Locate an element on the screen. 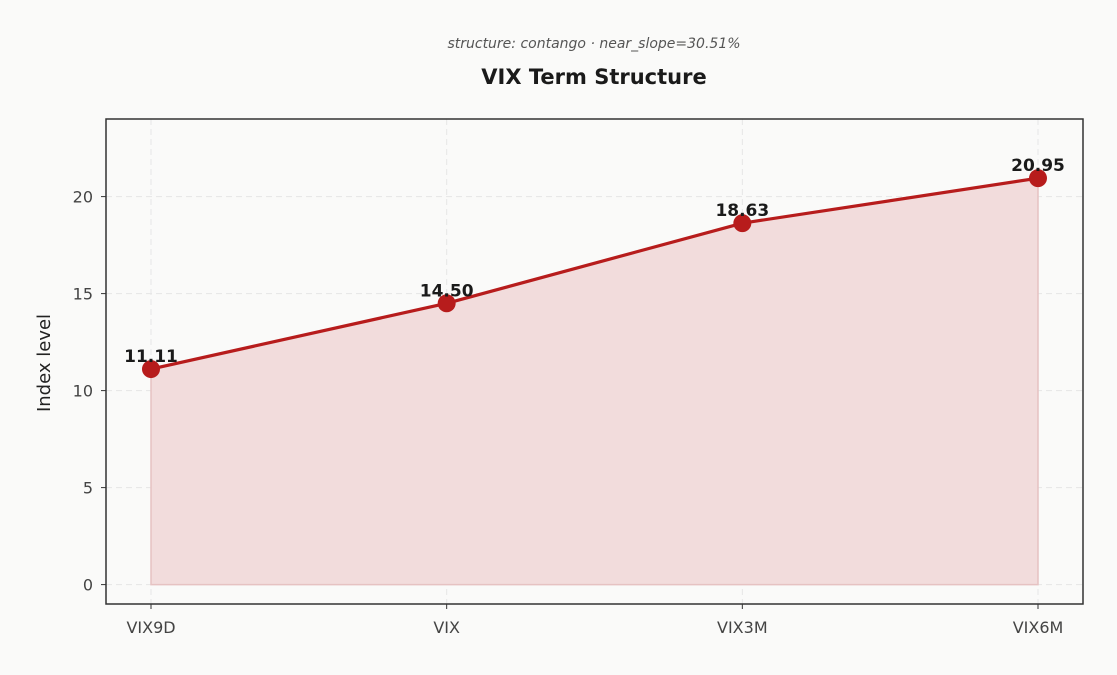 This screenshot has height=675, width=1117. data-label: 14.50 is located at coordinates (447, 291).